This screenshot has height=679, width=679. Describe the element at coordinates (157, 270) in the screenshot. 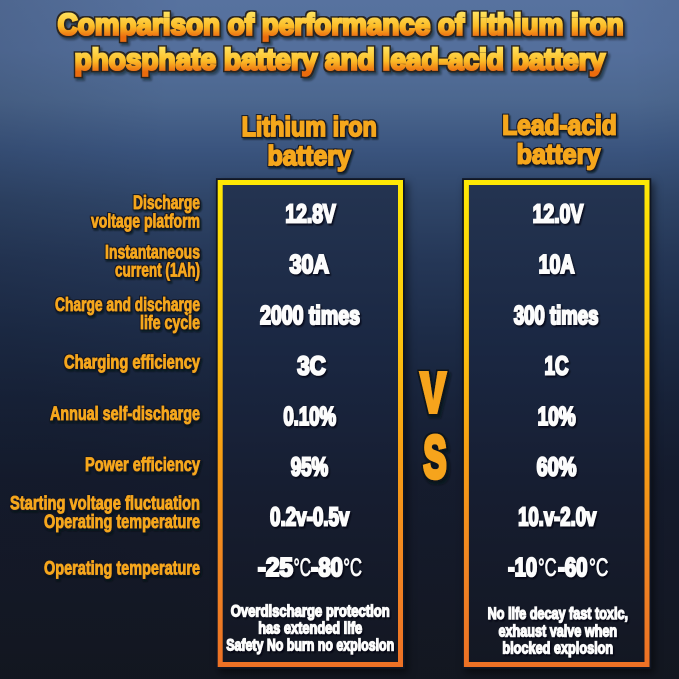

I see `svg-text: current (1Ah)` at that location.